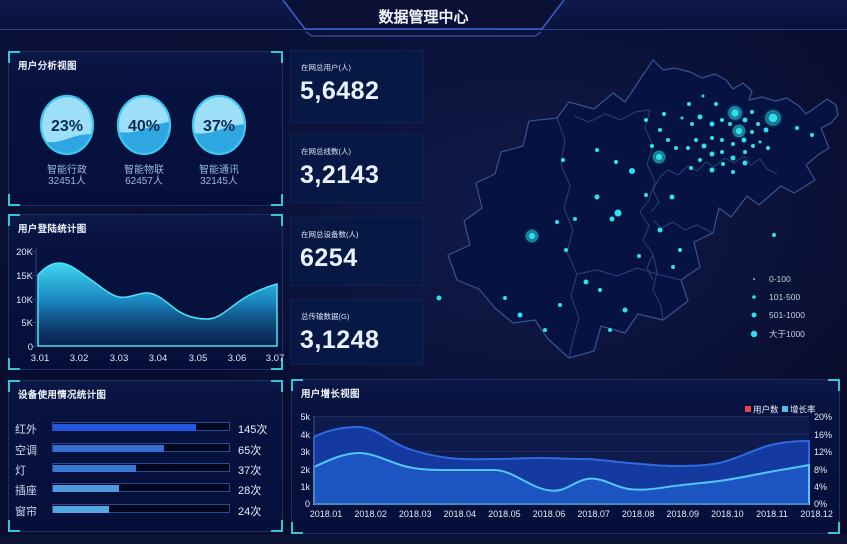 This screenshot has width=847, height=546. Describe the element at coordinates (593, 514) in the screenshot. I see `svg-text: 2018.07` at that location.